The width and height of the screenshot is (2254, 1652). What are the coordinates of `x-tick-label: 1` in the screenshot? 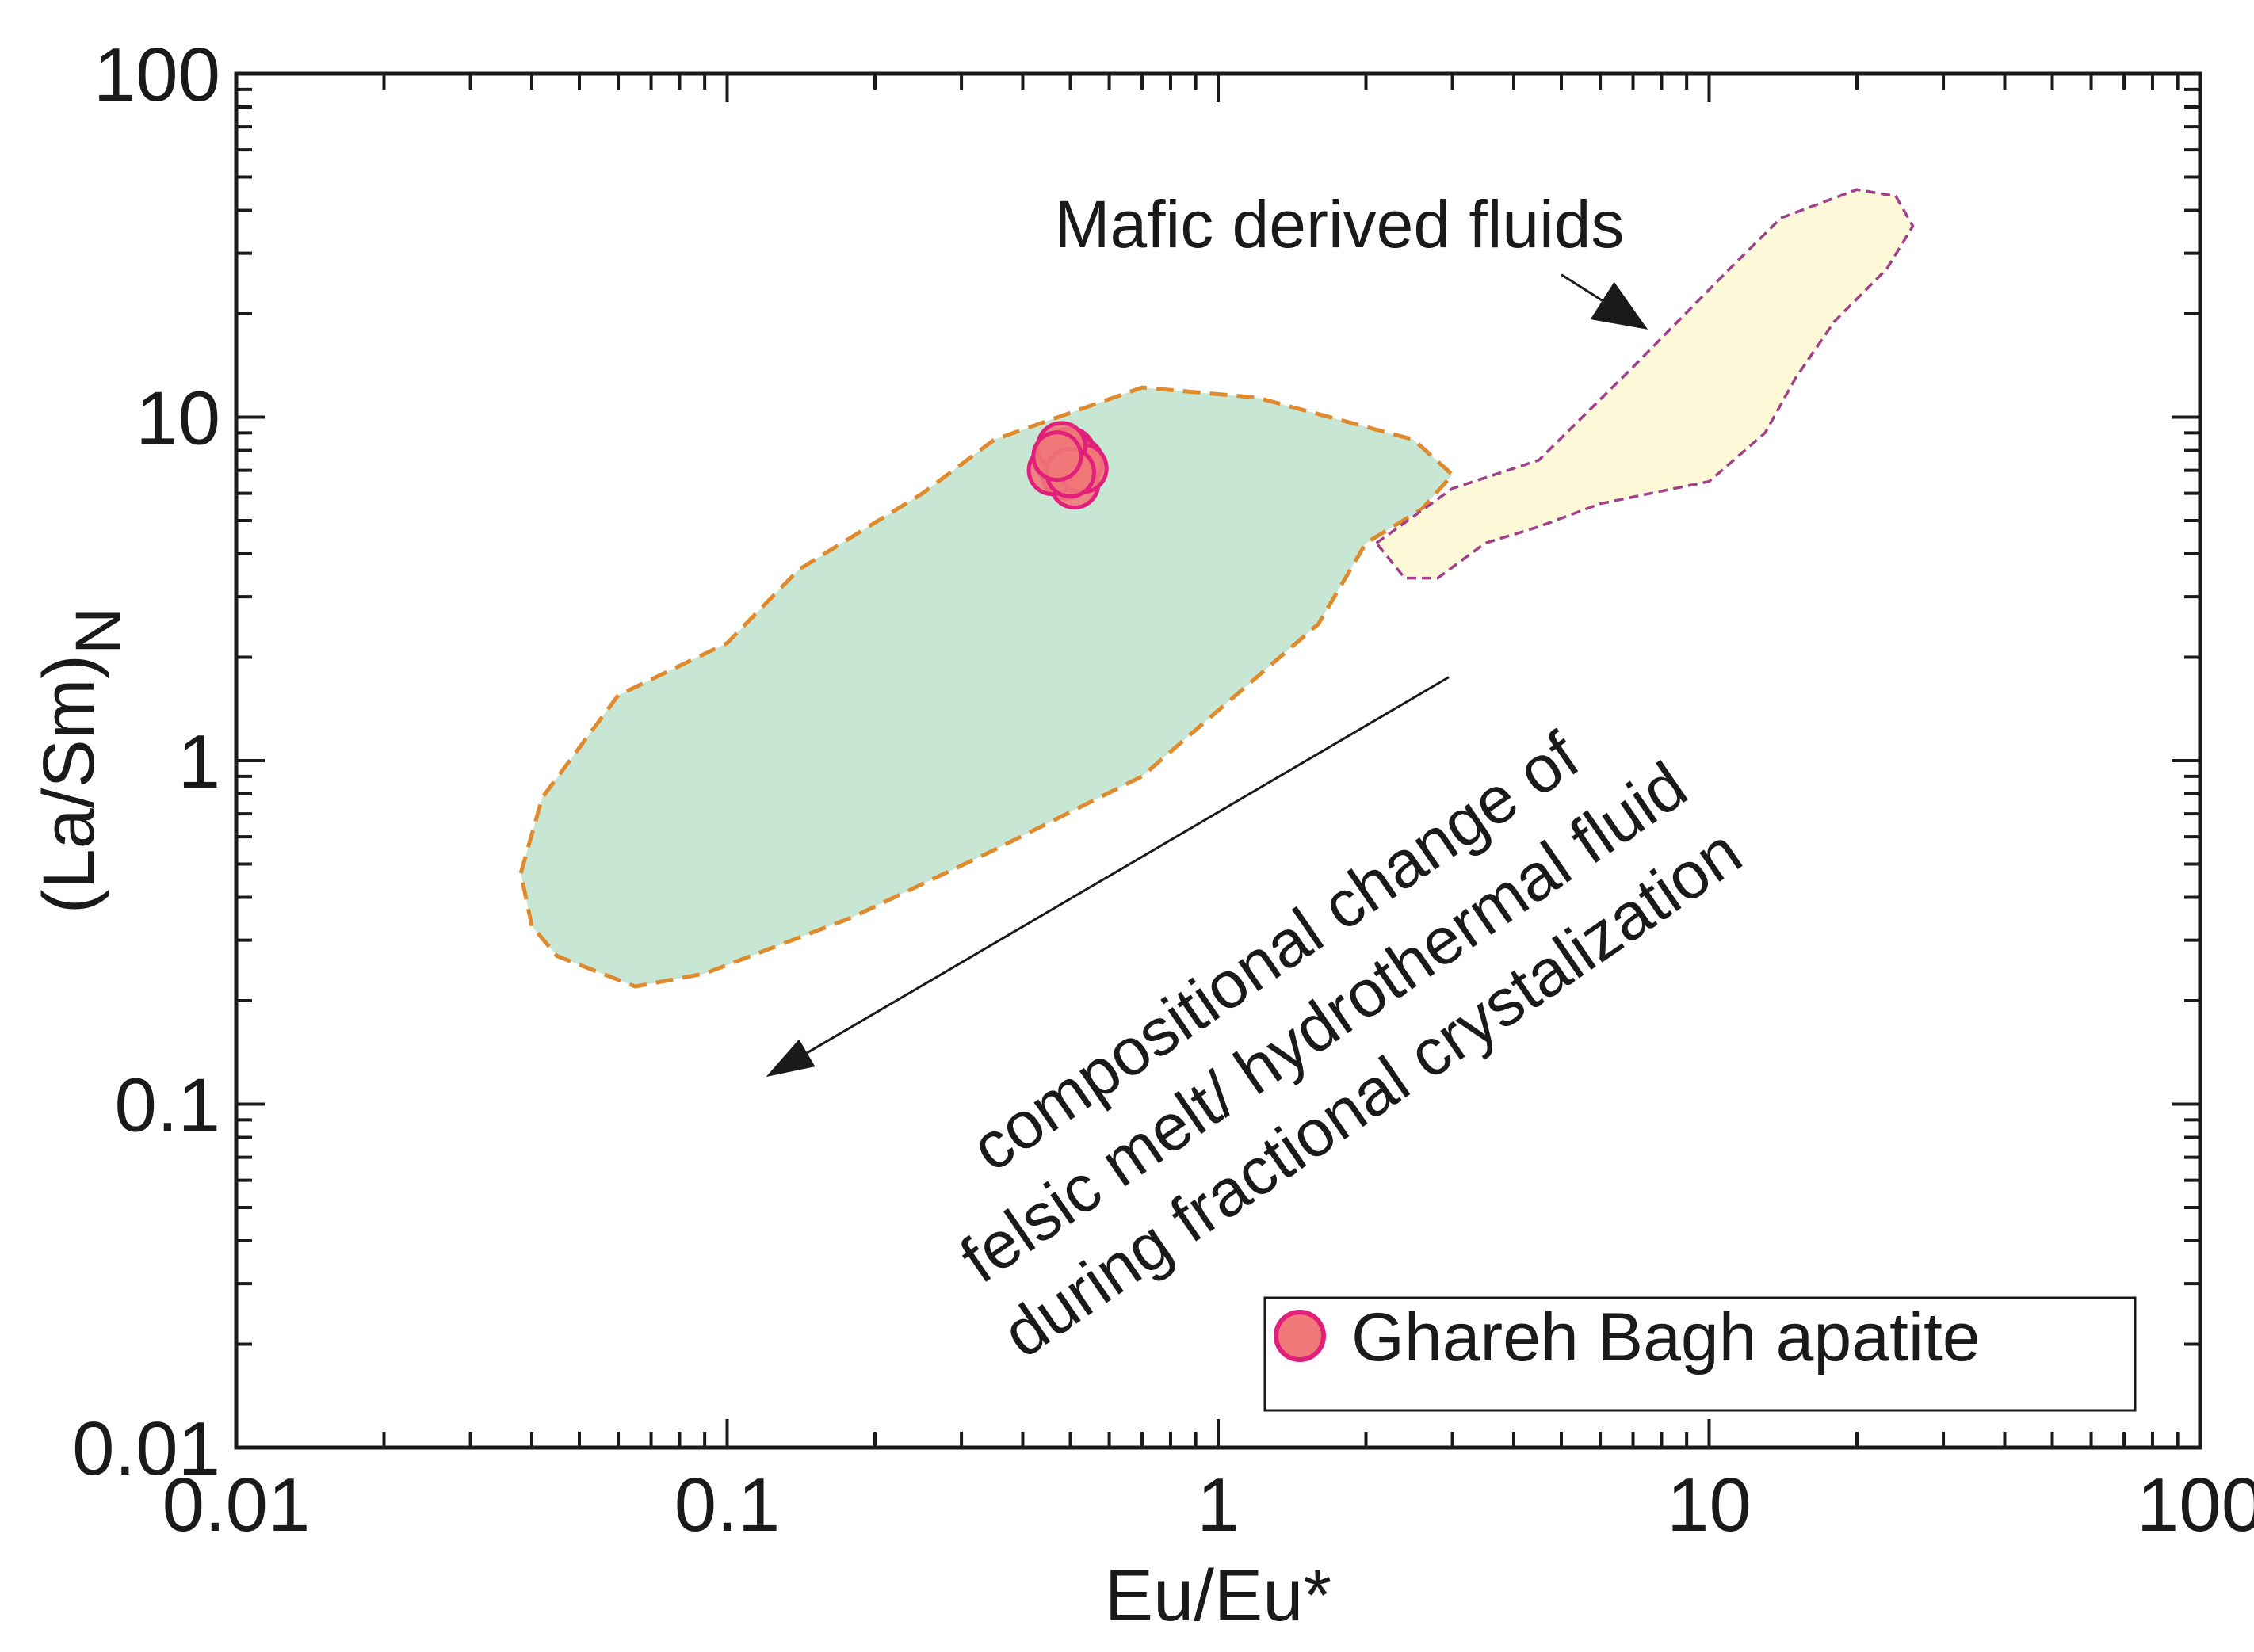 It's located at (1218, 1505).